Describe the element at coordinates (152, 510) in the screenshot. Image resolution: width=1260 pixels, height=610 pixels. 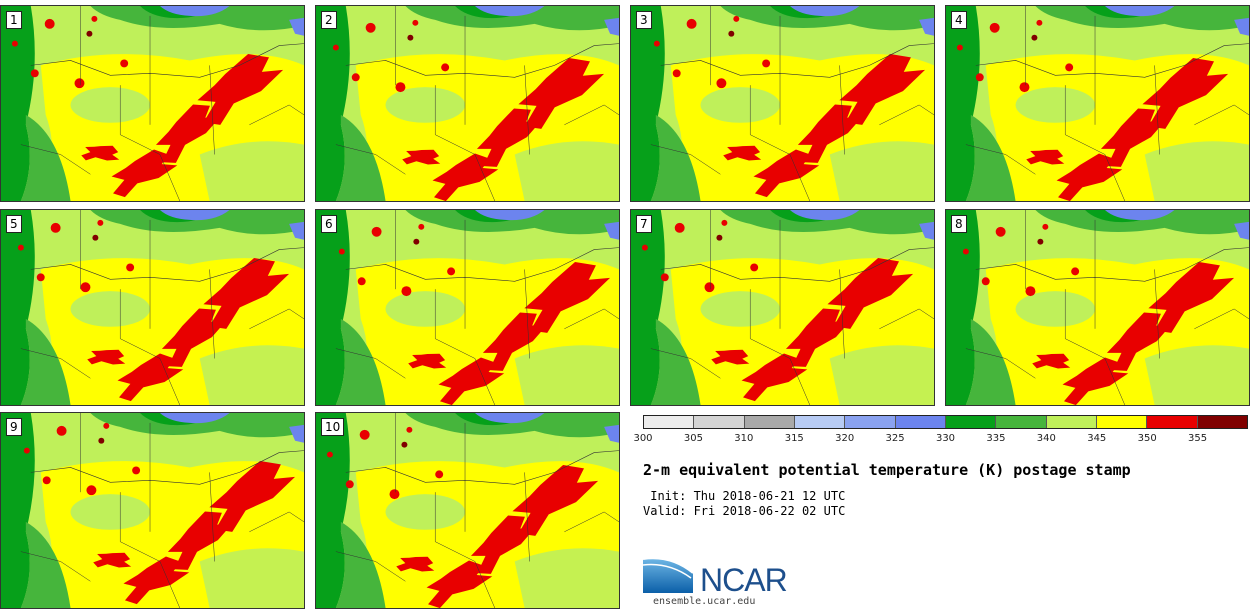
I see `ensemble-member-panel: 9` at that location.